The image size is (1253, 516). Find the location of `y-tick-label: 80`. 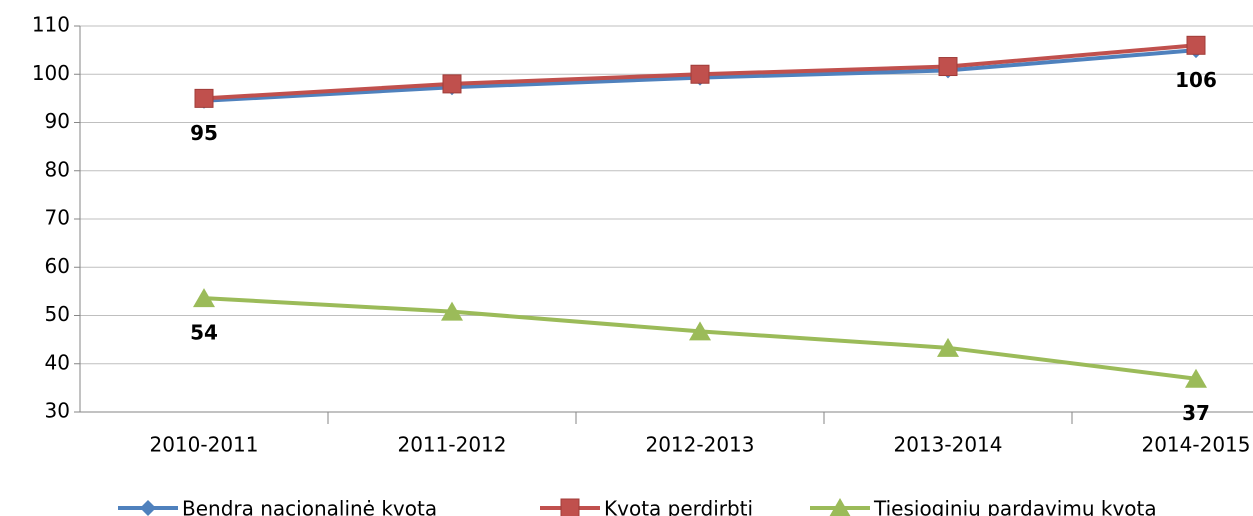

y-tick-label: 80 is located at coordinates (57, 169).